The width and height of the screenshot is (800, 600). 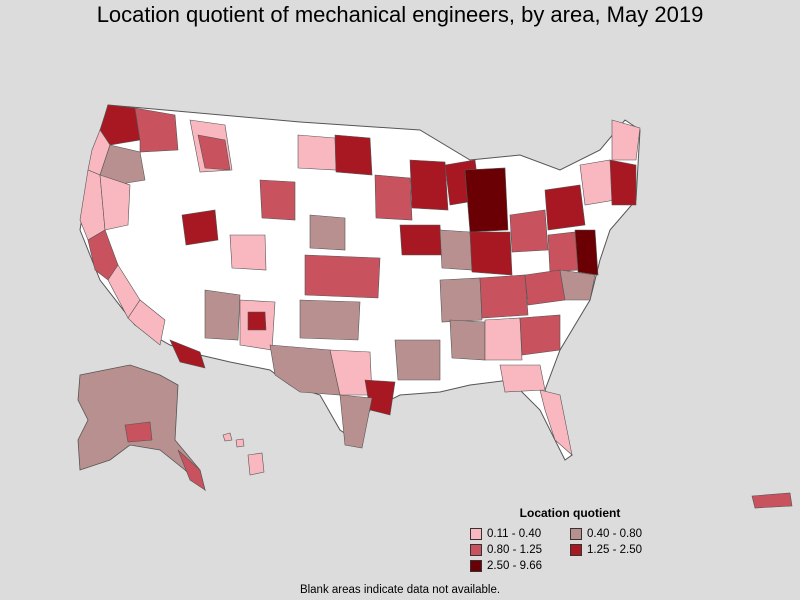 I want to click on region-puerto-rico, so click(x=772, y=500).